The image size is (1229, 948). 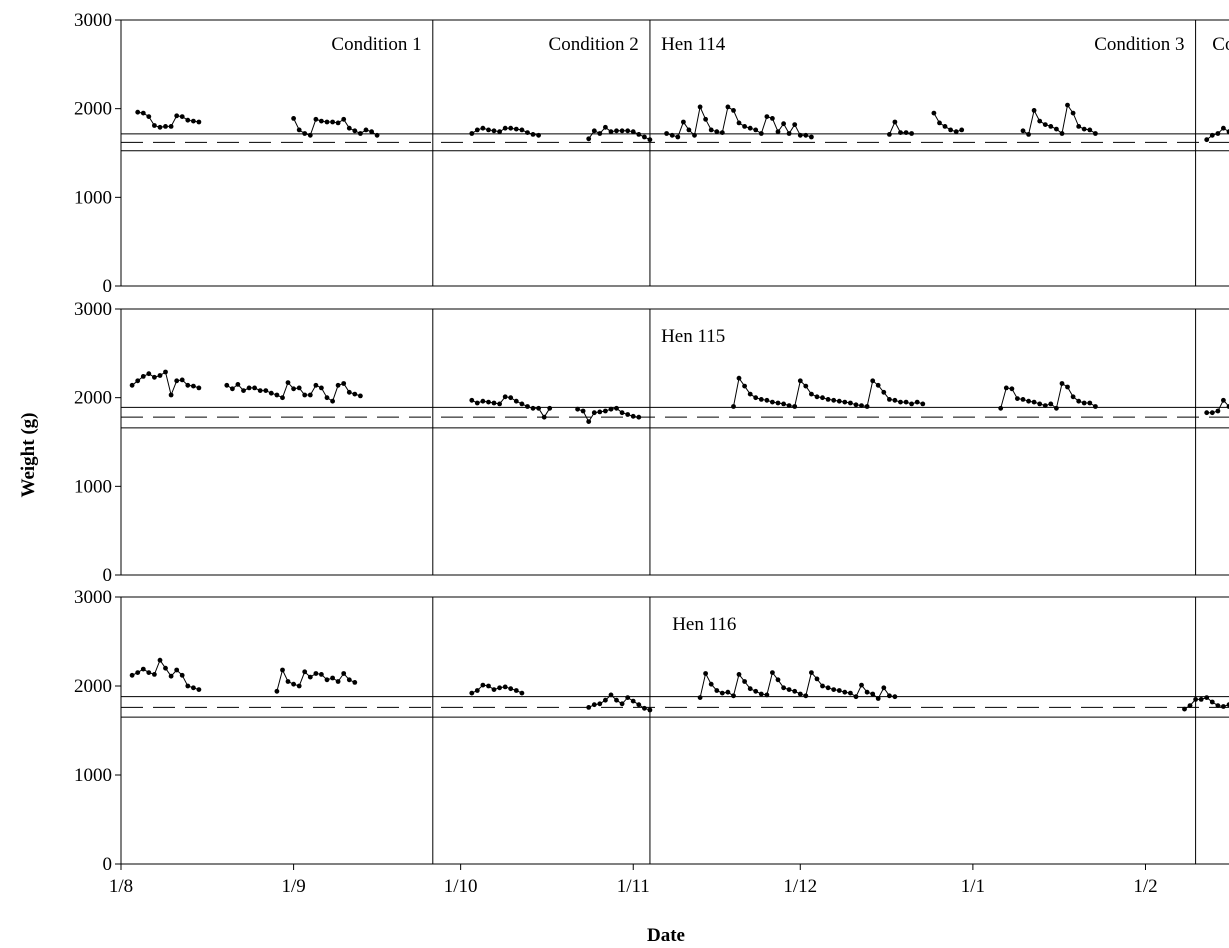 I want to click on x-axis: 1/8 1/9 1/10 1/11 1/12 1/1 1/2, so click(x=633, y=880).